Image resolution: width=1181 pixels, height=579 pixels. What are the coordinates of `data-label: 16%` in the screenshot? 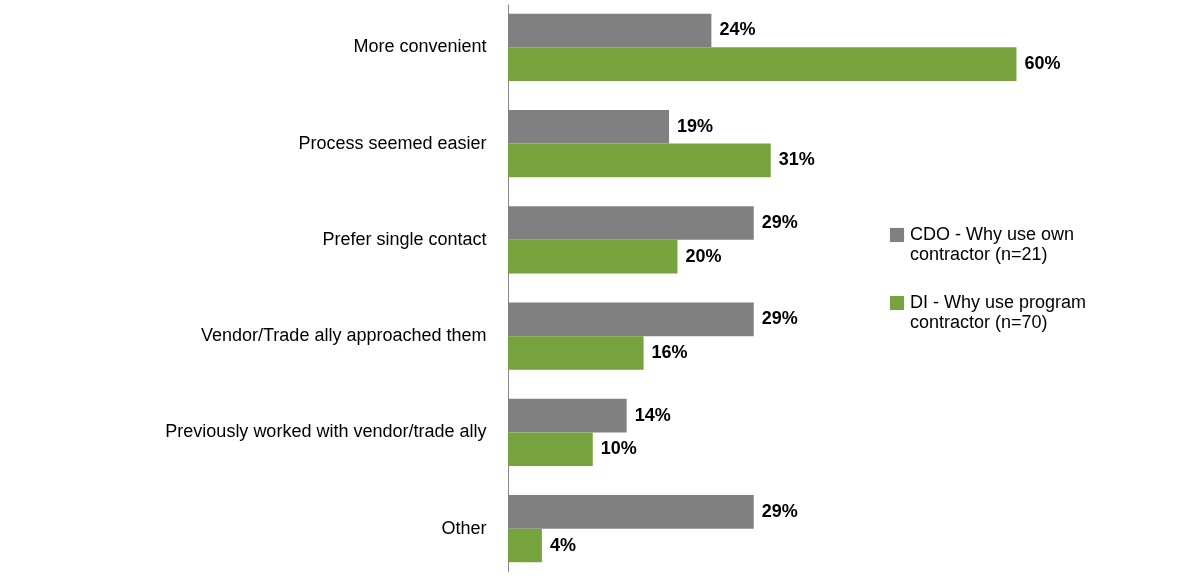 It's located at (669, 351).